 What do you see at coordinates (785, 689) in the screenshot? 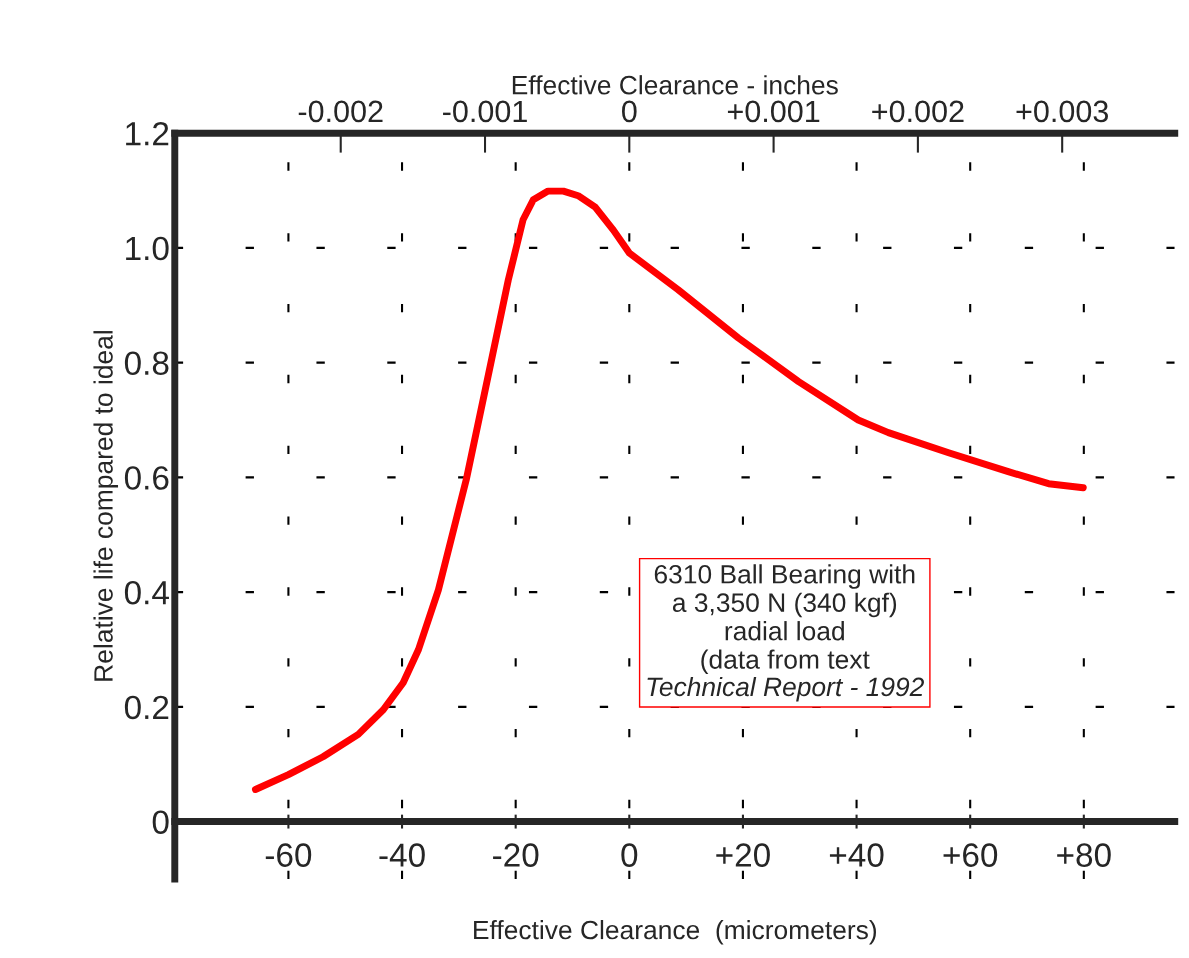
I see `annotation: Technical Report - 1992` at bounding box center [785, 689].